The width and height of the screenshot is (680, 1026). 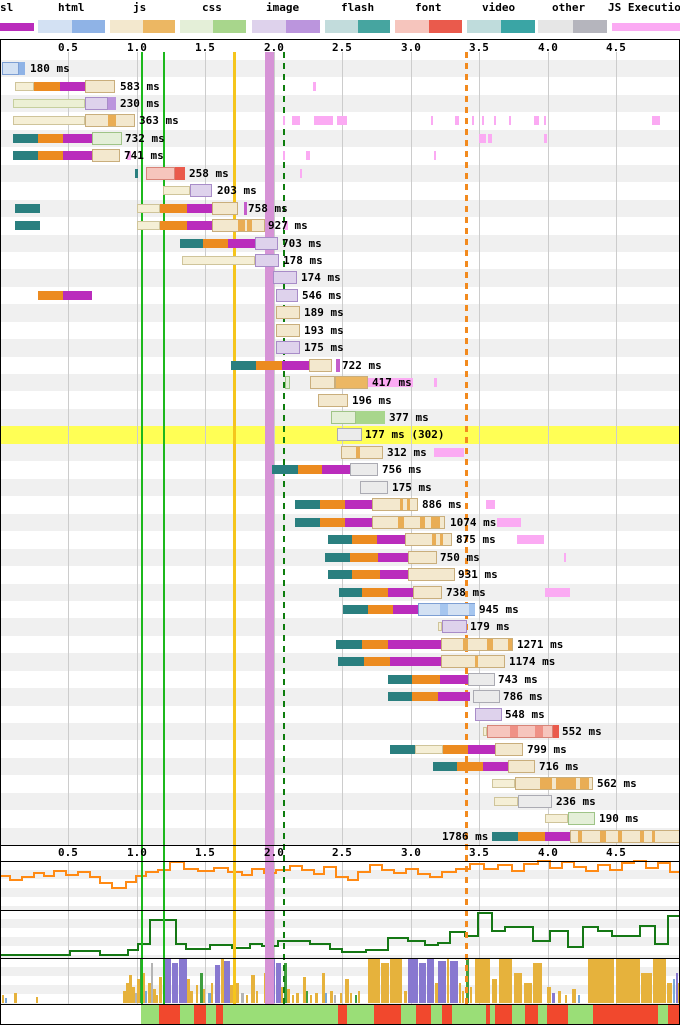 What do you see at coordinates (340, 818) in the screenshot?
I see `request-row: 190 ms` at bounding box center [340, 818].